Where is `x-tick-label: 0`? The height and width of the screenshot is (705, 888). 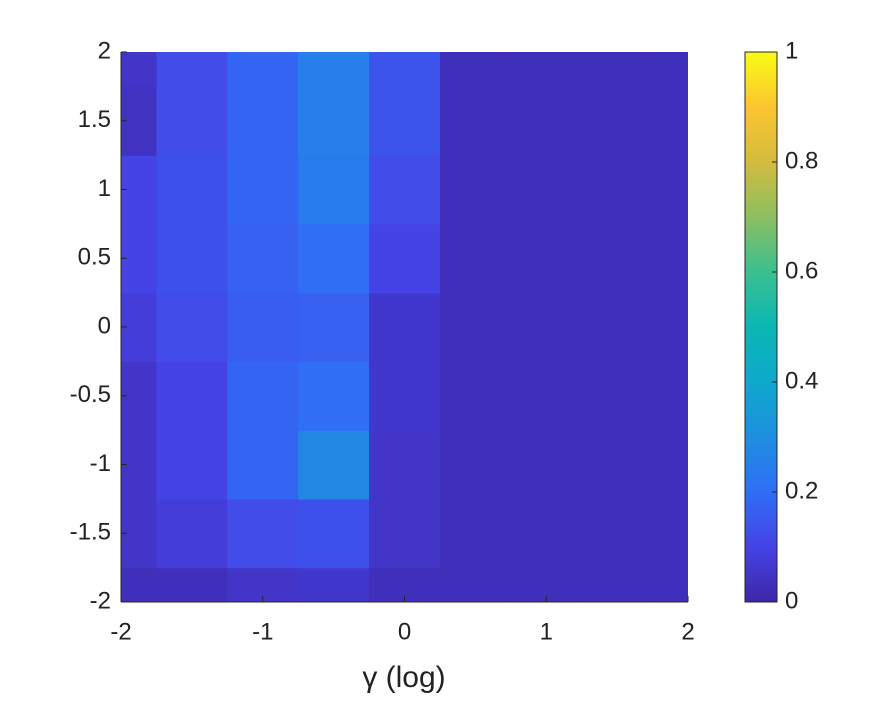
x-tick-label: 0 is located at coordinates (404, 631).